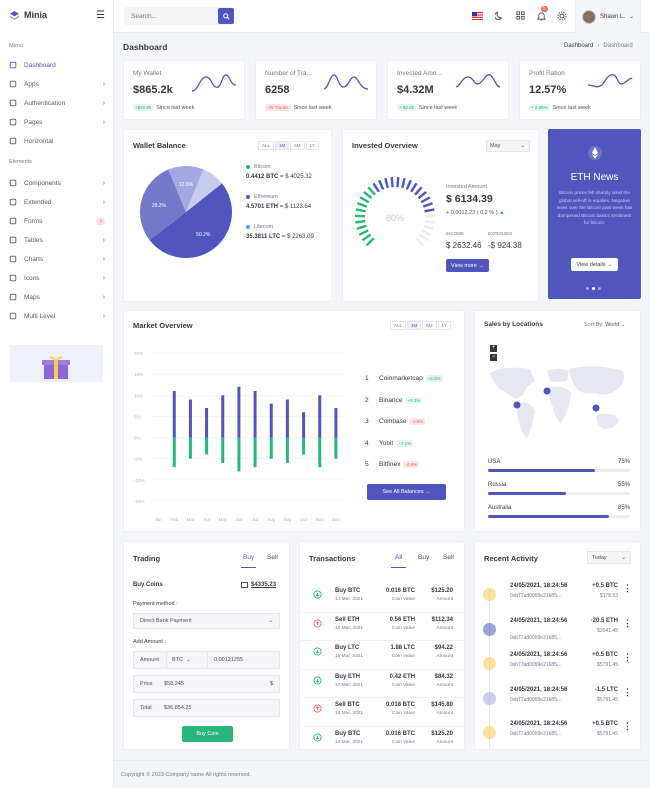  I want to click on sidebar-item-icons: Icons ›, so click(57, 278).